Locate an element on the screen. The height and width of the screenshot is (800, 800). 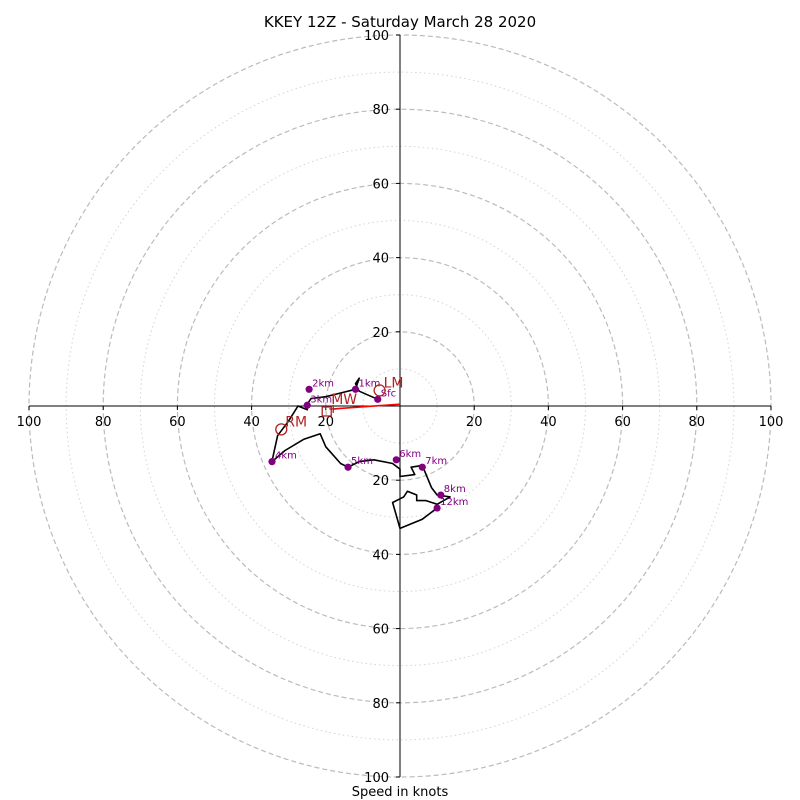
hodograph-trace is located at coordinates (361, 453).